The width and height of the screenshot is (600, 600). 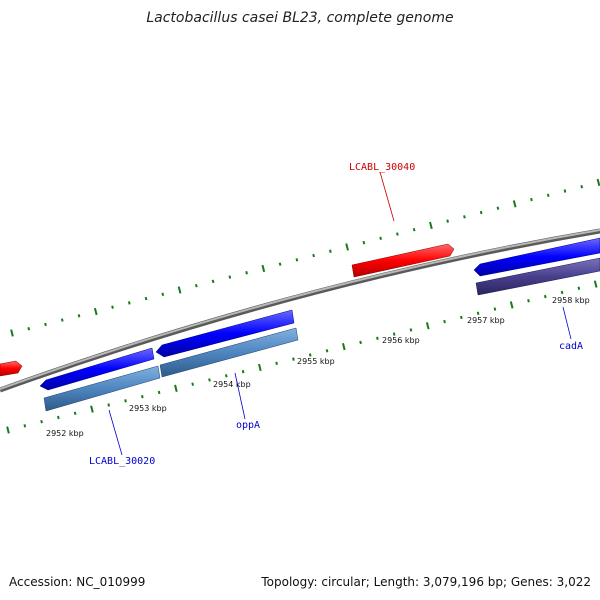 What do you see at coordinates (401, 340) in the screenshot?
I see `tick-label-2956: 2956 kbp` at bounding box center [401, 340].